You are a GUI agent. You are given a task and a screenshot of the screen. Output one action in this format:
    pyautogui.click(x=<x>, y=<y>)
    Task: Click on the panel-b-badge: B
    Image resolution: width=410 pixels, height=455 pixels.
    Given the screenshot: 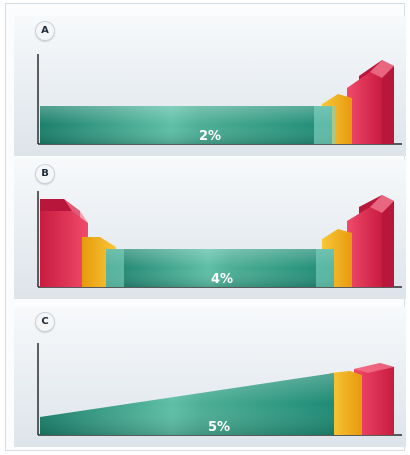 What is the action you would take?
    pyautogui.click(x=45, y=174)
    